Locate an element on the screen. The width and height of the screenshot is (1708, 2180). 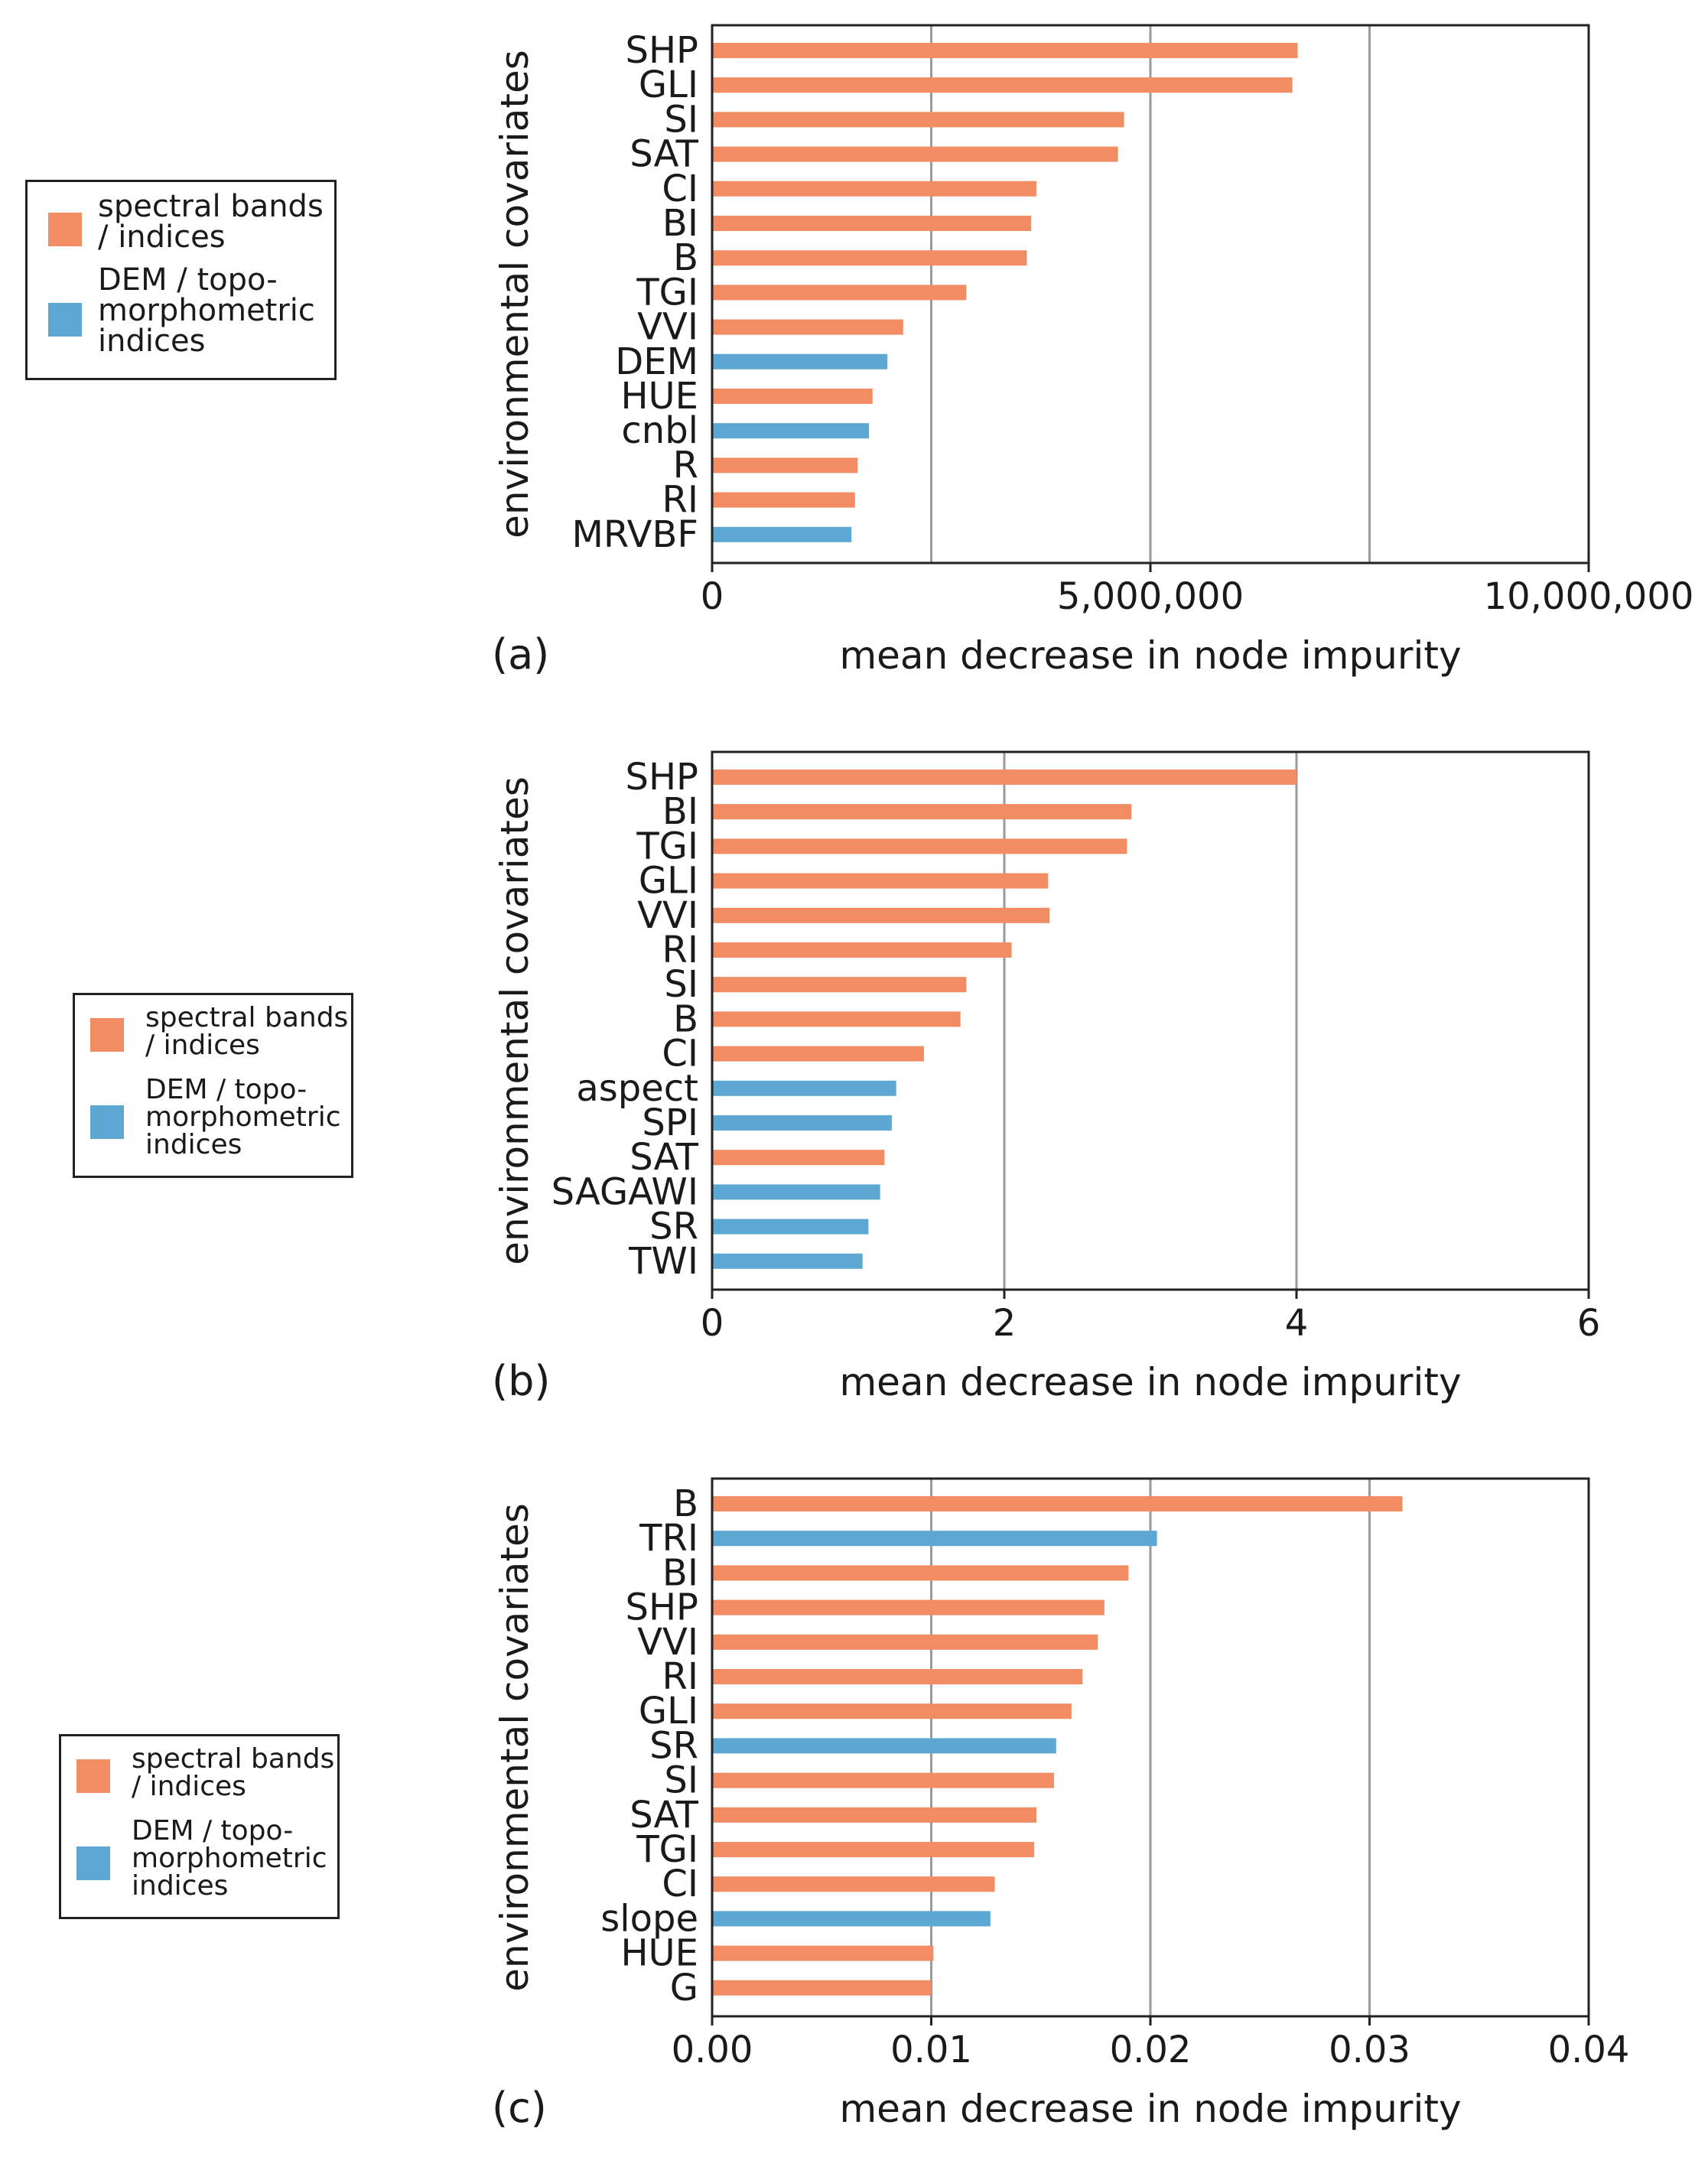
category-label: slope is located at coordinates (649, 1918).